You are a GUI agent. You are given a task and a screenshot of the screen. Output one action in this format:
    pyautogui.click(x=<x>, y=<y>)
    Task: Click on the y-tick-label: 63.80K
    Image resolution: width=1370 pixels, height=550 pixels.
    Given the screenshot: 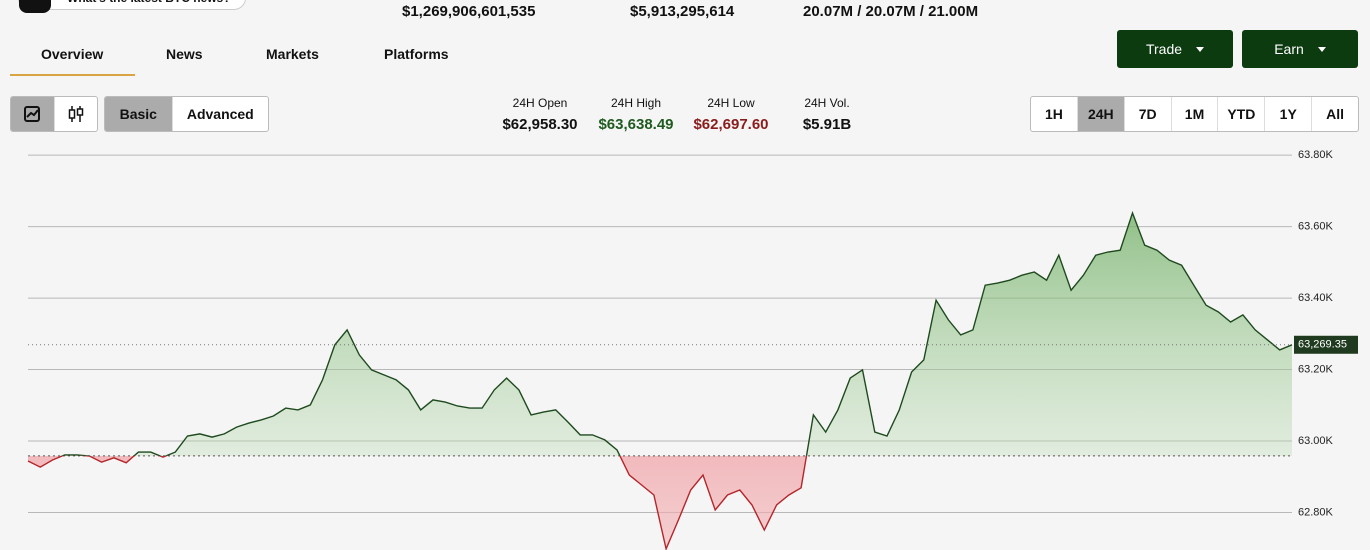 What is the action you would take?
    pyautogui.click(x=1316, y=155)
    